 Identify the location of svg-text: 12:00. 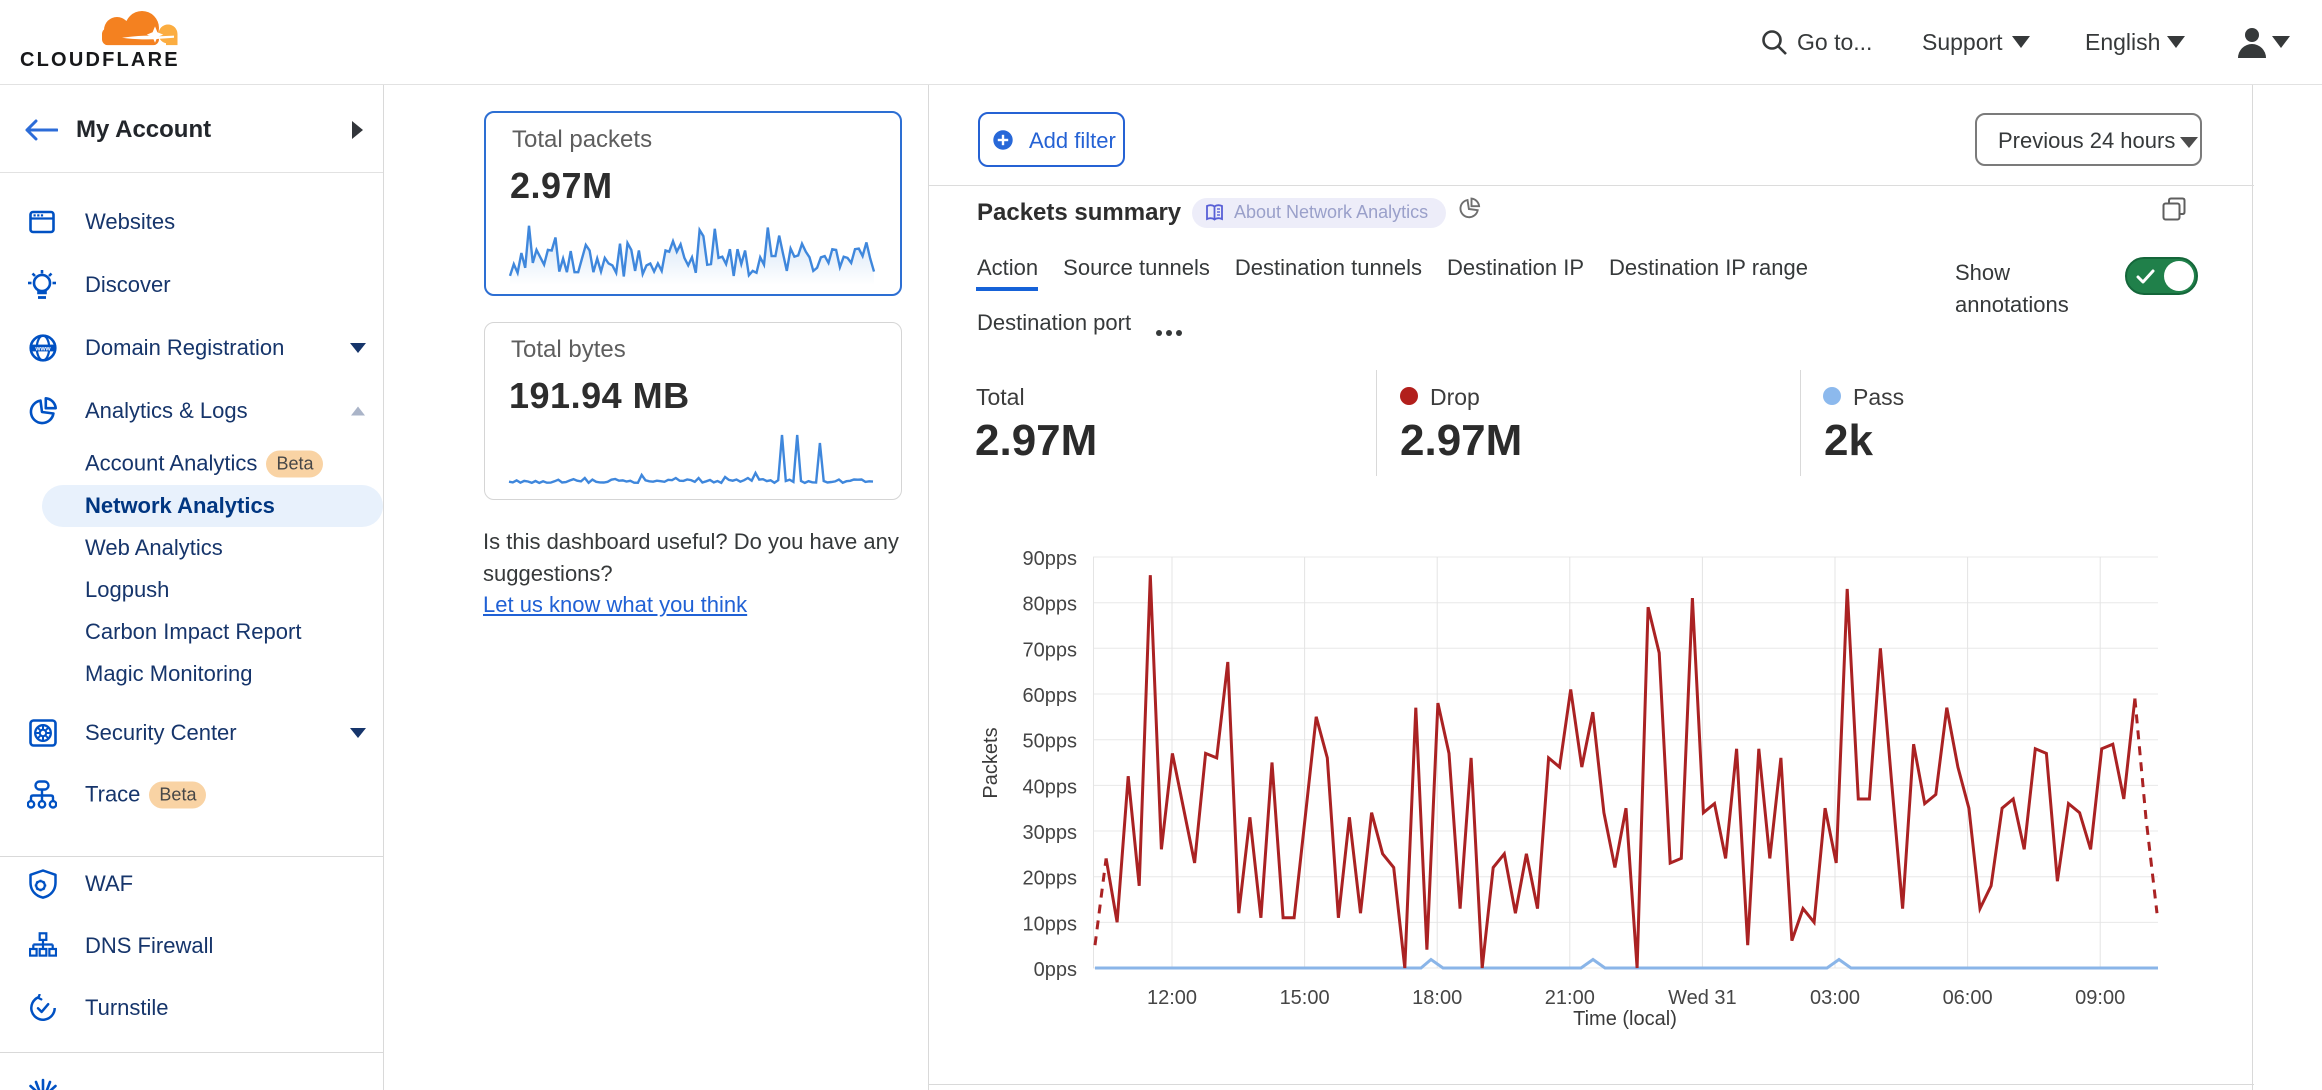
(1172, 998).